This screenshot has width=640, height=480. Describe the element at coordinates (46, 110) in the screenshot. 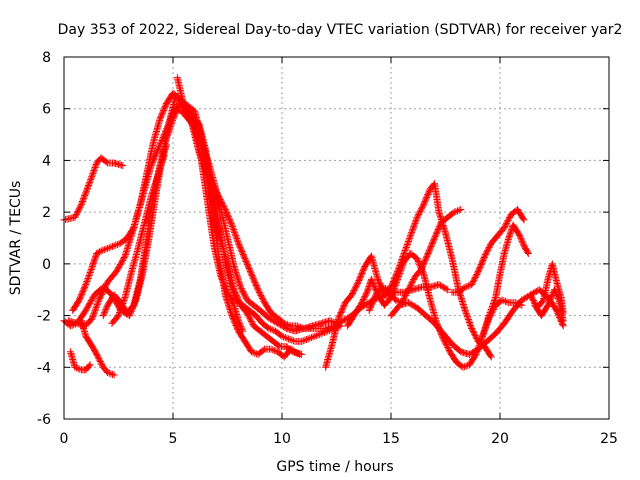

I see `y-tick-label: 6` at that location.